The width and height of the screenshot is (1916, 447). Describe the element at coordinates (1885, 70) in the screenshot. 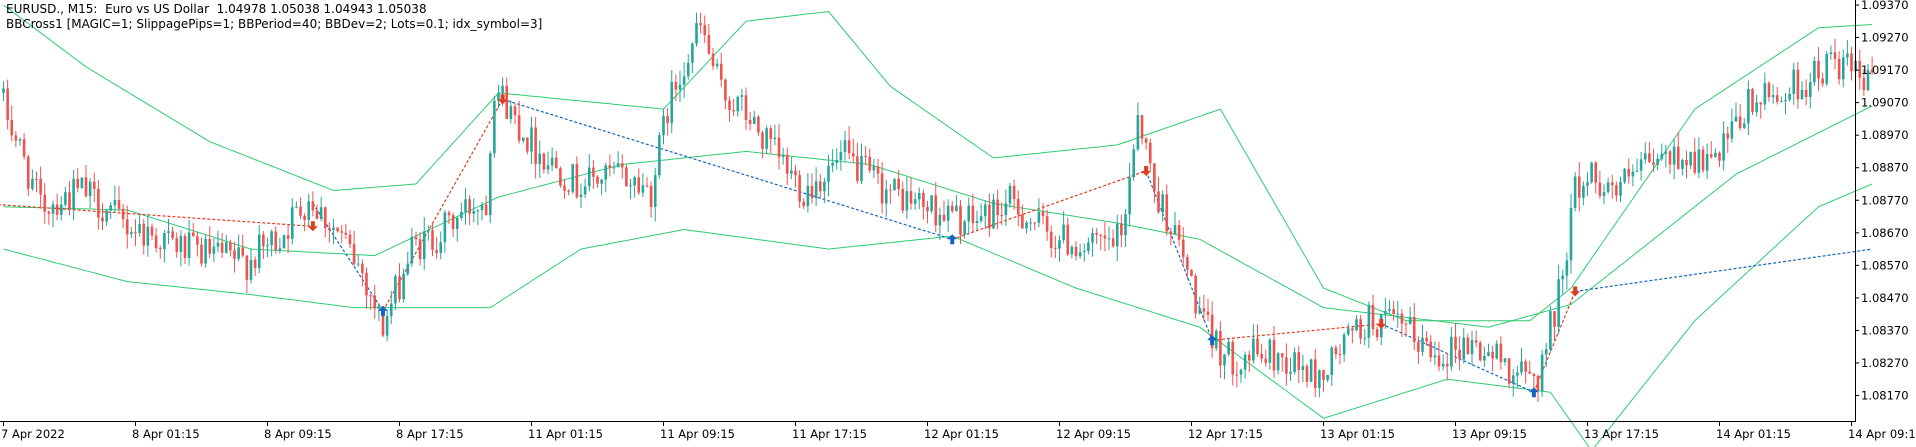

I see `price-tick-label: 1.09170` at that location.